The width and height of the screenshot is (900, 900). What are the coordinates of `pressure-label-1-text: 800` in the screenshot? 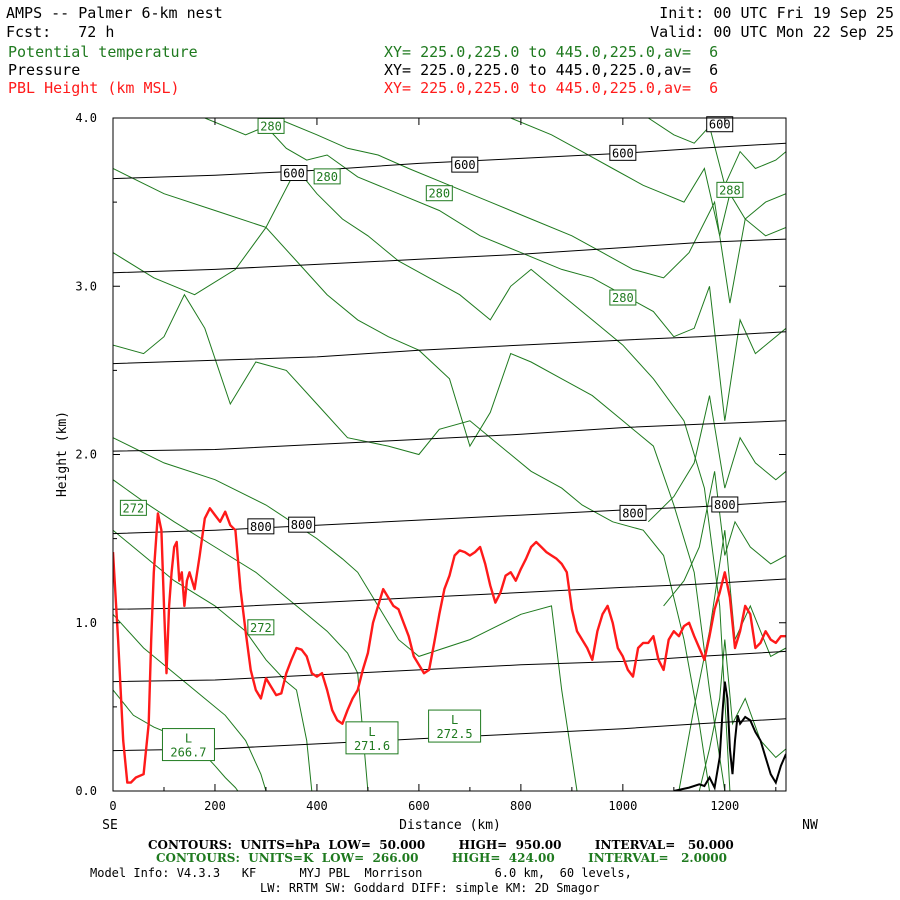 It's located at (302, 525).